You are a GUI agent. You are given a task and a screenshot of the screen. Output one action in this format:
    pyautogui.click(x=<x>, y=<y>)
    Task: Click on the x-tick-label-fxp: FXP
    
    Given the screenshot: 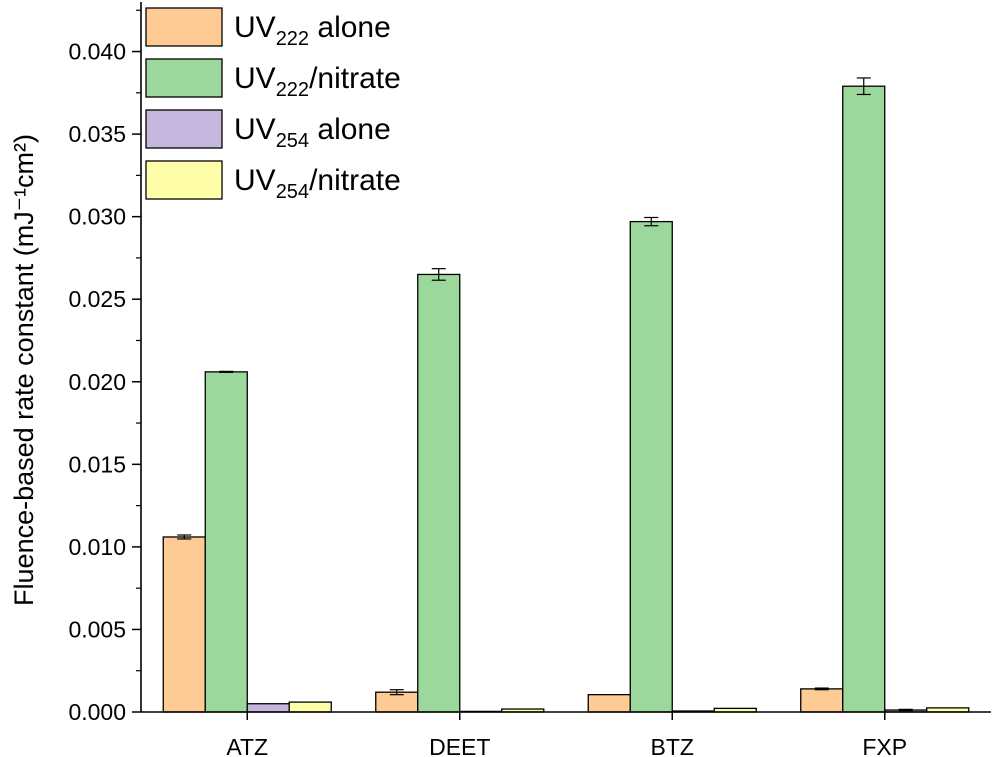 What is the action you would take?
    pyautogui.click(x=884, y=745)
    